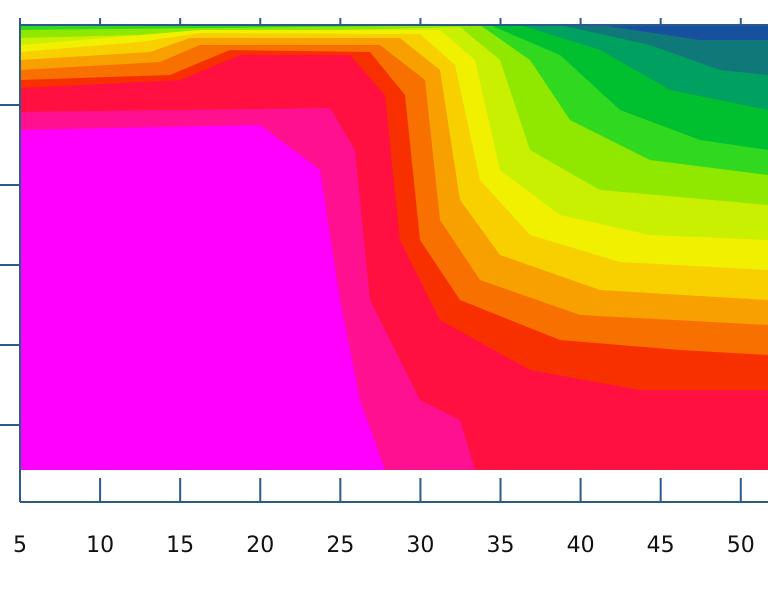 This screenshot has width=768, height=614. I want to click on x-tick-label: 40, so click(581, 545).